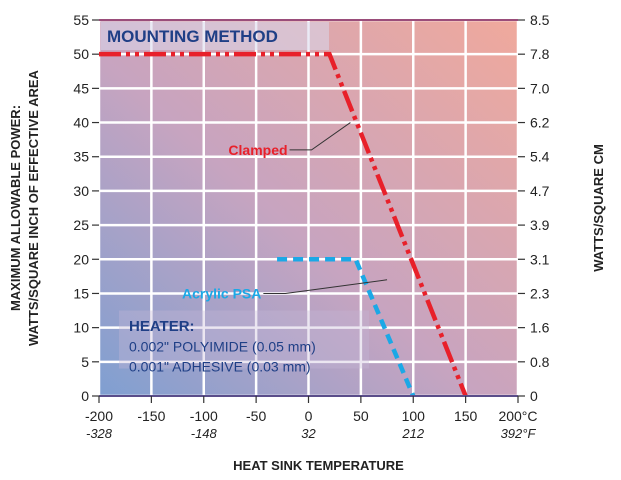 The image size is (621, 480). What do you see at coordinates (99, 416) in the screenshot?
I see `x-tick-label-celsius: -200` at bounding box center [99, 416].